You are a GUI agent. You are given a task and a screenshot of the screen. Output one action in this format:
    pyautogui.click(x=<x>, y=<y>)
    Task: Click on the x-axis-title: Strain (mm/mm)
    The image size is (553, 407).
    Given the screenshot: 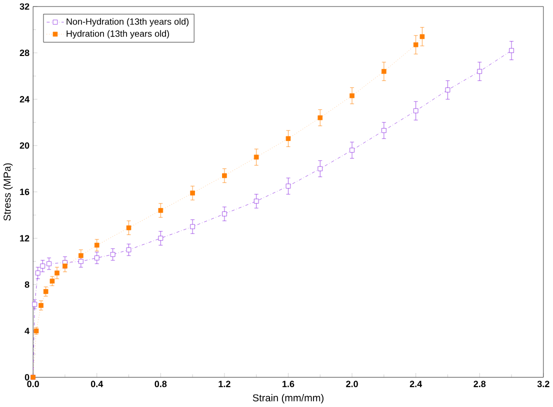 What is the action you would take?
    pyautogui.click(x=288, y=399)
    